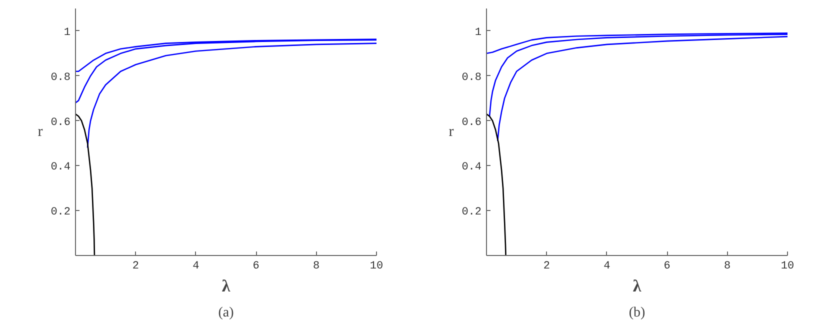 The image size is (822, 327). I want to click on text: (a), so click(226, 313).